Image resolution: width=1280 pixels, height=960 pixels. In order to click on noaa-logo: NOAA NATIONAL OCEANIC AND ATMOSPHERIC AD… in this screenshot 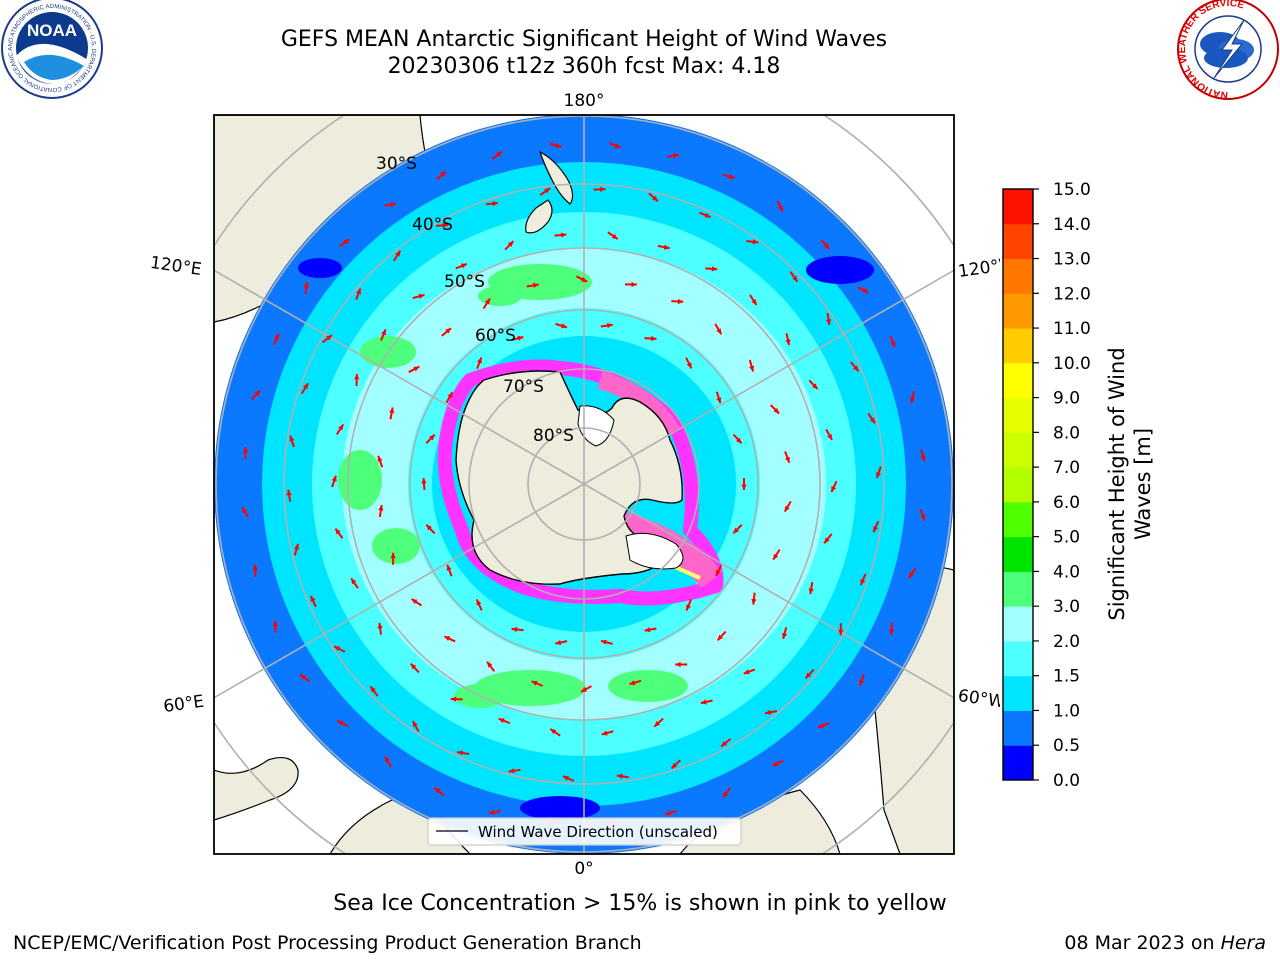, I will do `click(51, 49)`.